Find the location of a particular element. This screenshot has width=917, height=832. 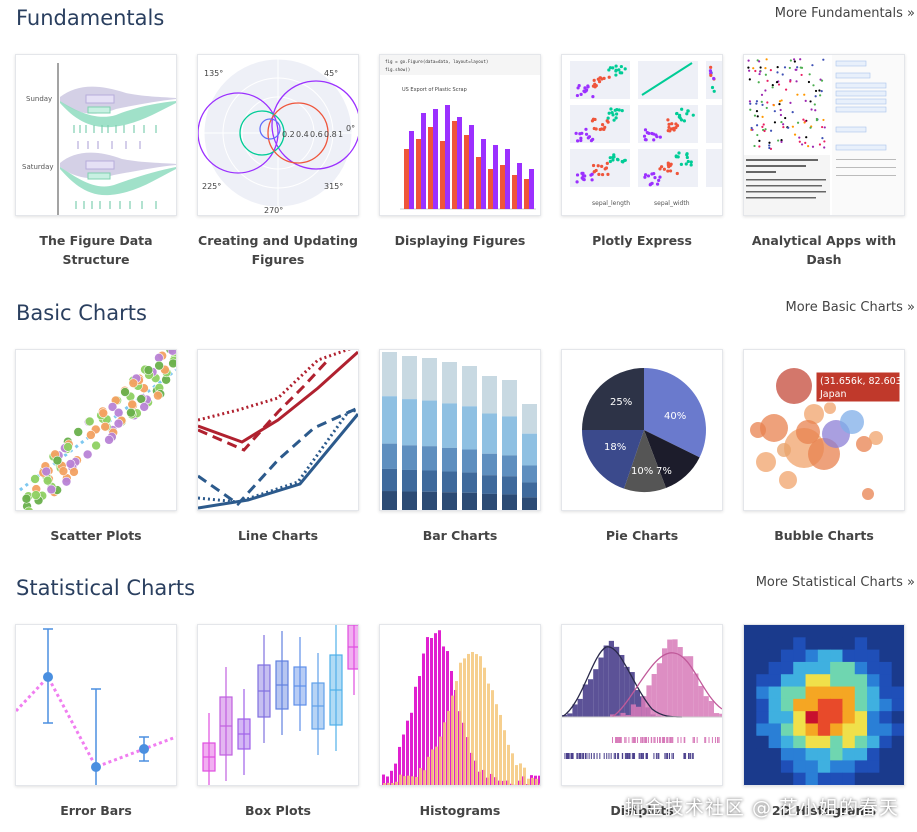

card-plotly-express: sepal_length sepal_width Plotly Express is located at coordinates (642, 152).